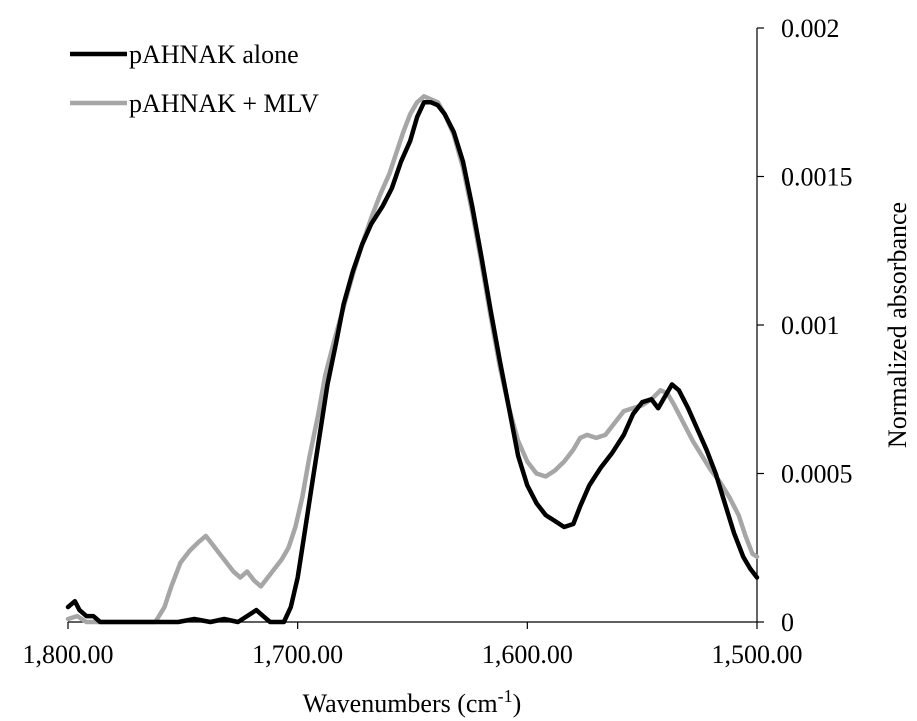 This screenshot has height=721, width=917. Describe the element at coordinates (413, 645) in the screenshot. I see `x-ticks: 1,800.00 1,700.00 1,600.00 1,500.00` at that location.